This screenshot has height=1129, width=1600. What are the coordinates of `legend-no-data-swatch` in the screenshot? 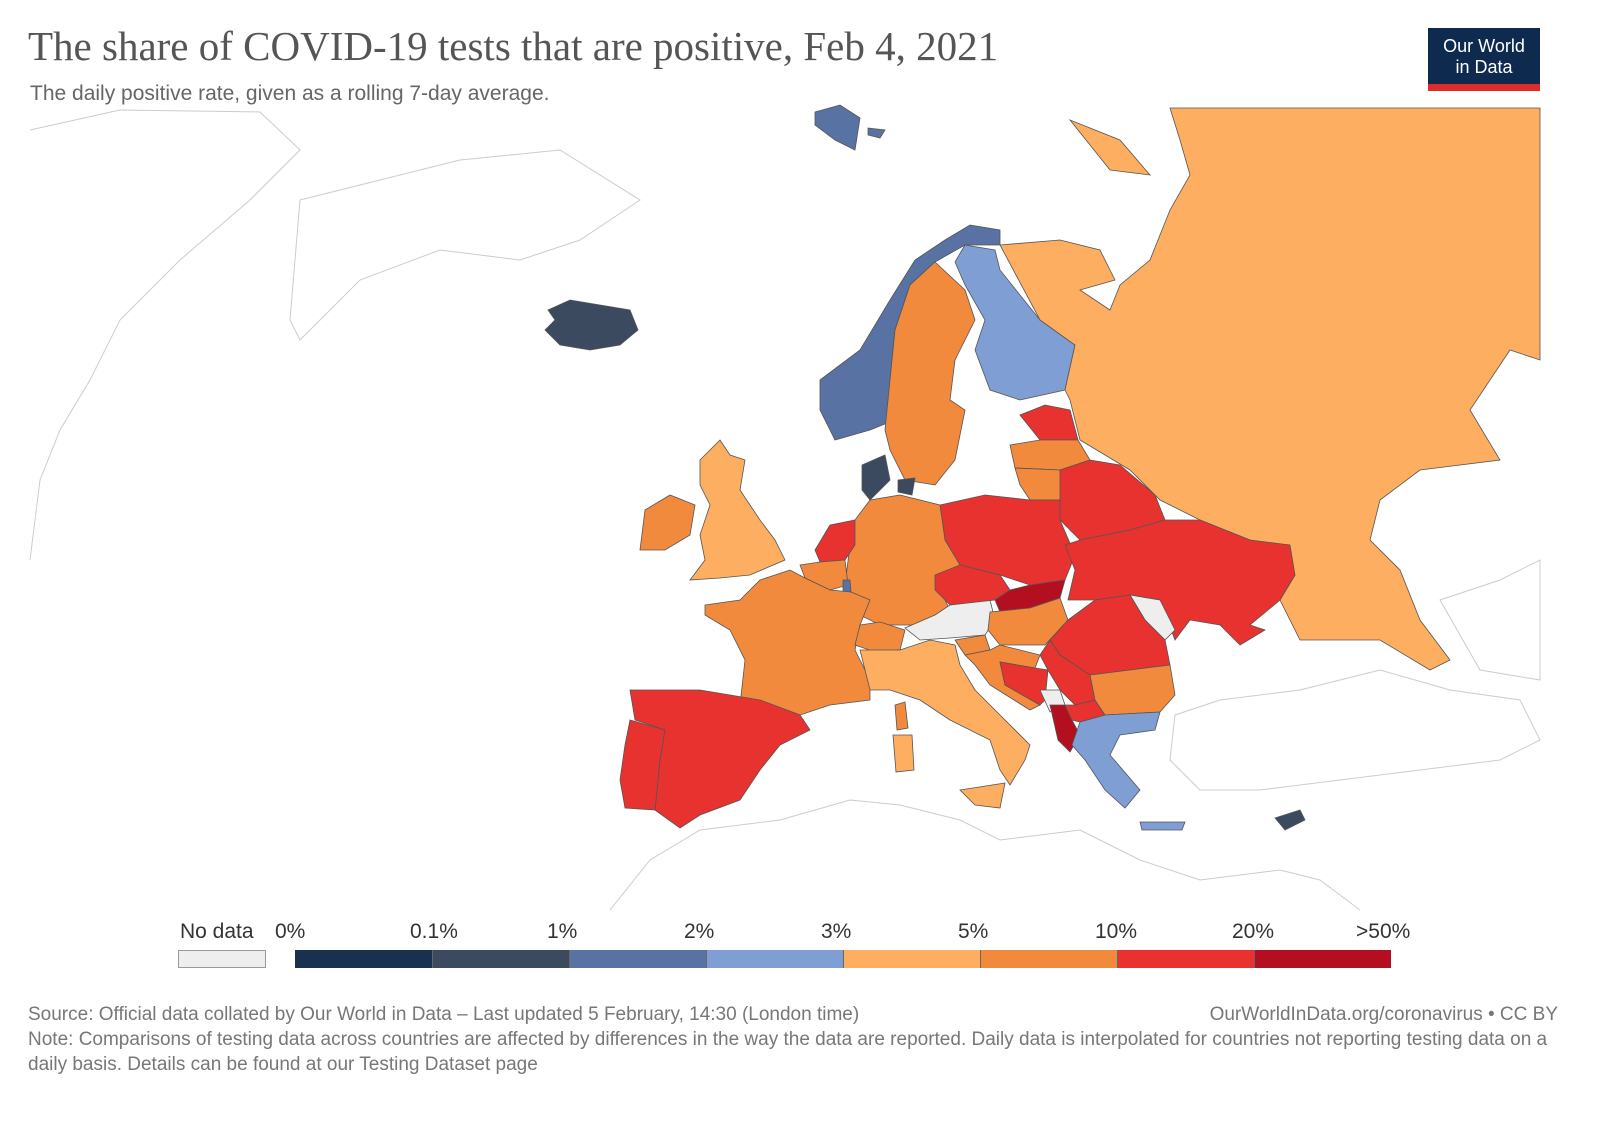 It's located at (222, 959).